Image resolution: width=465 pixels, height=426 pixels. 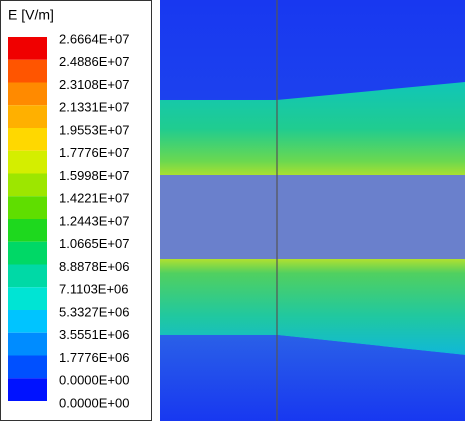 What do you see at coordinates (94, 243) in the screenshot?
I see `legend-label: 1.0665E+07` at bounding box center [94, 243].